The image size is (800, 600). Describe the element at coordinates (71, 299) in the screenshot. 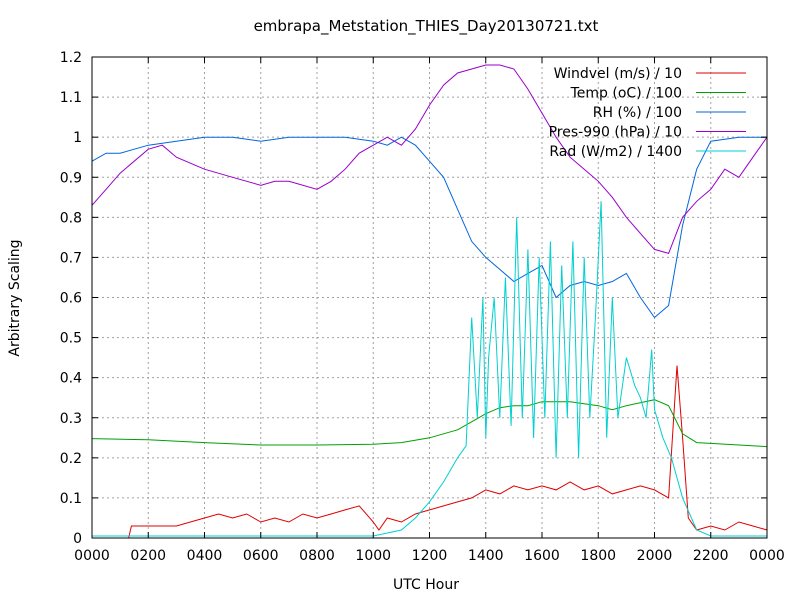

I see `y-tick-label: 0.6` at that location.